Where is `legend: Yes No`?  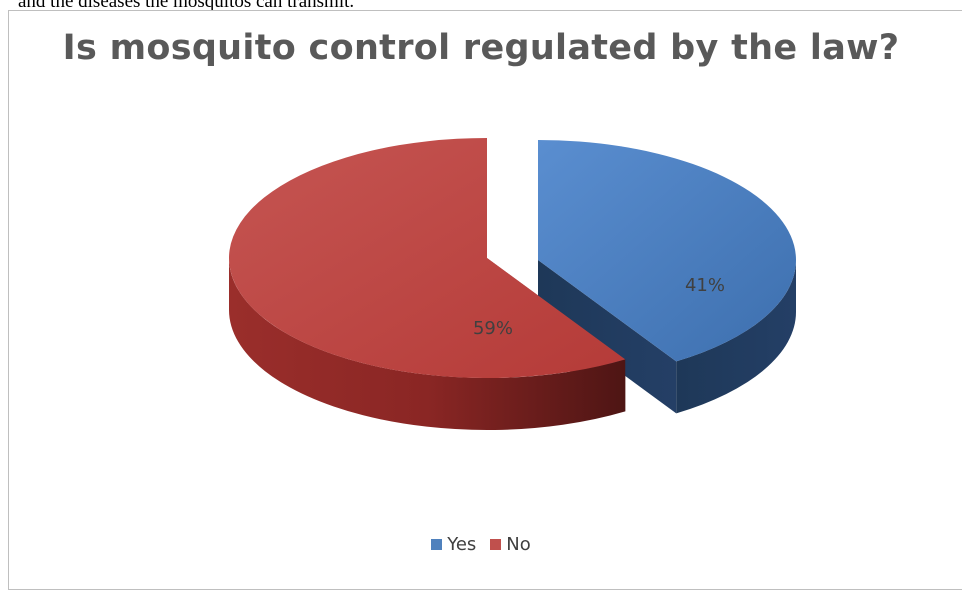 legend: Yes No is located at coordinates (481, 544).